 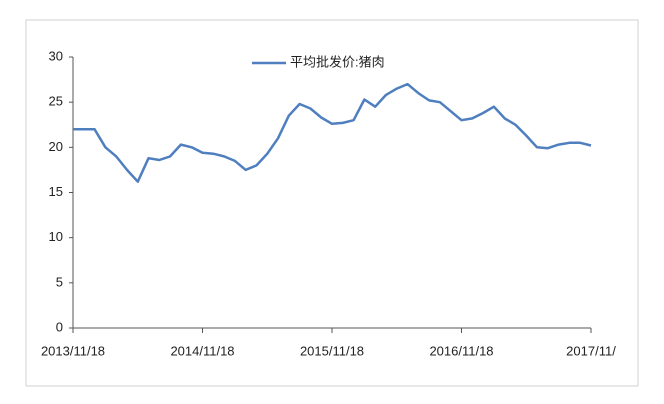 I want to click on x-tick-label: 2016/11/18, so click(x=461, y=350).